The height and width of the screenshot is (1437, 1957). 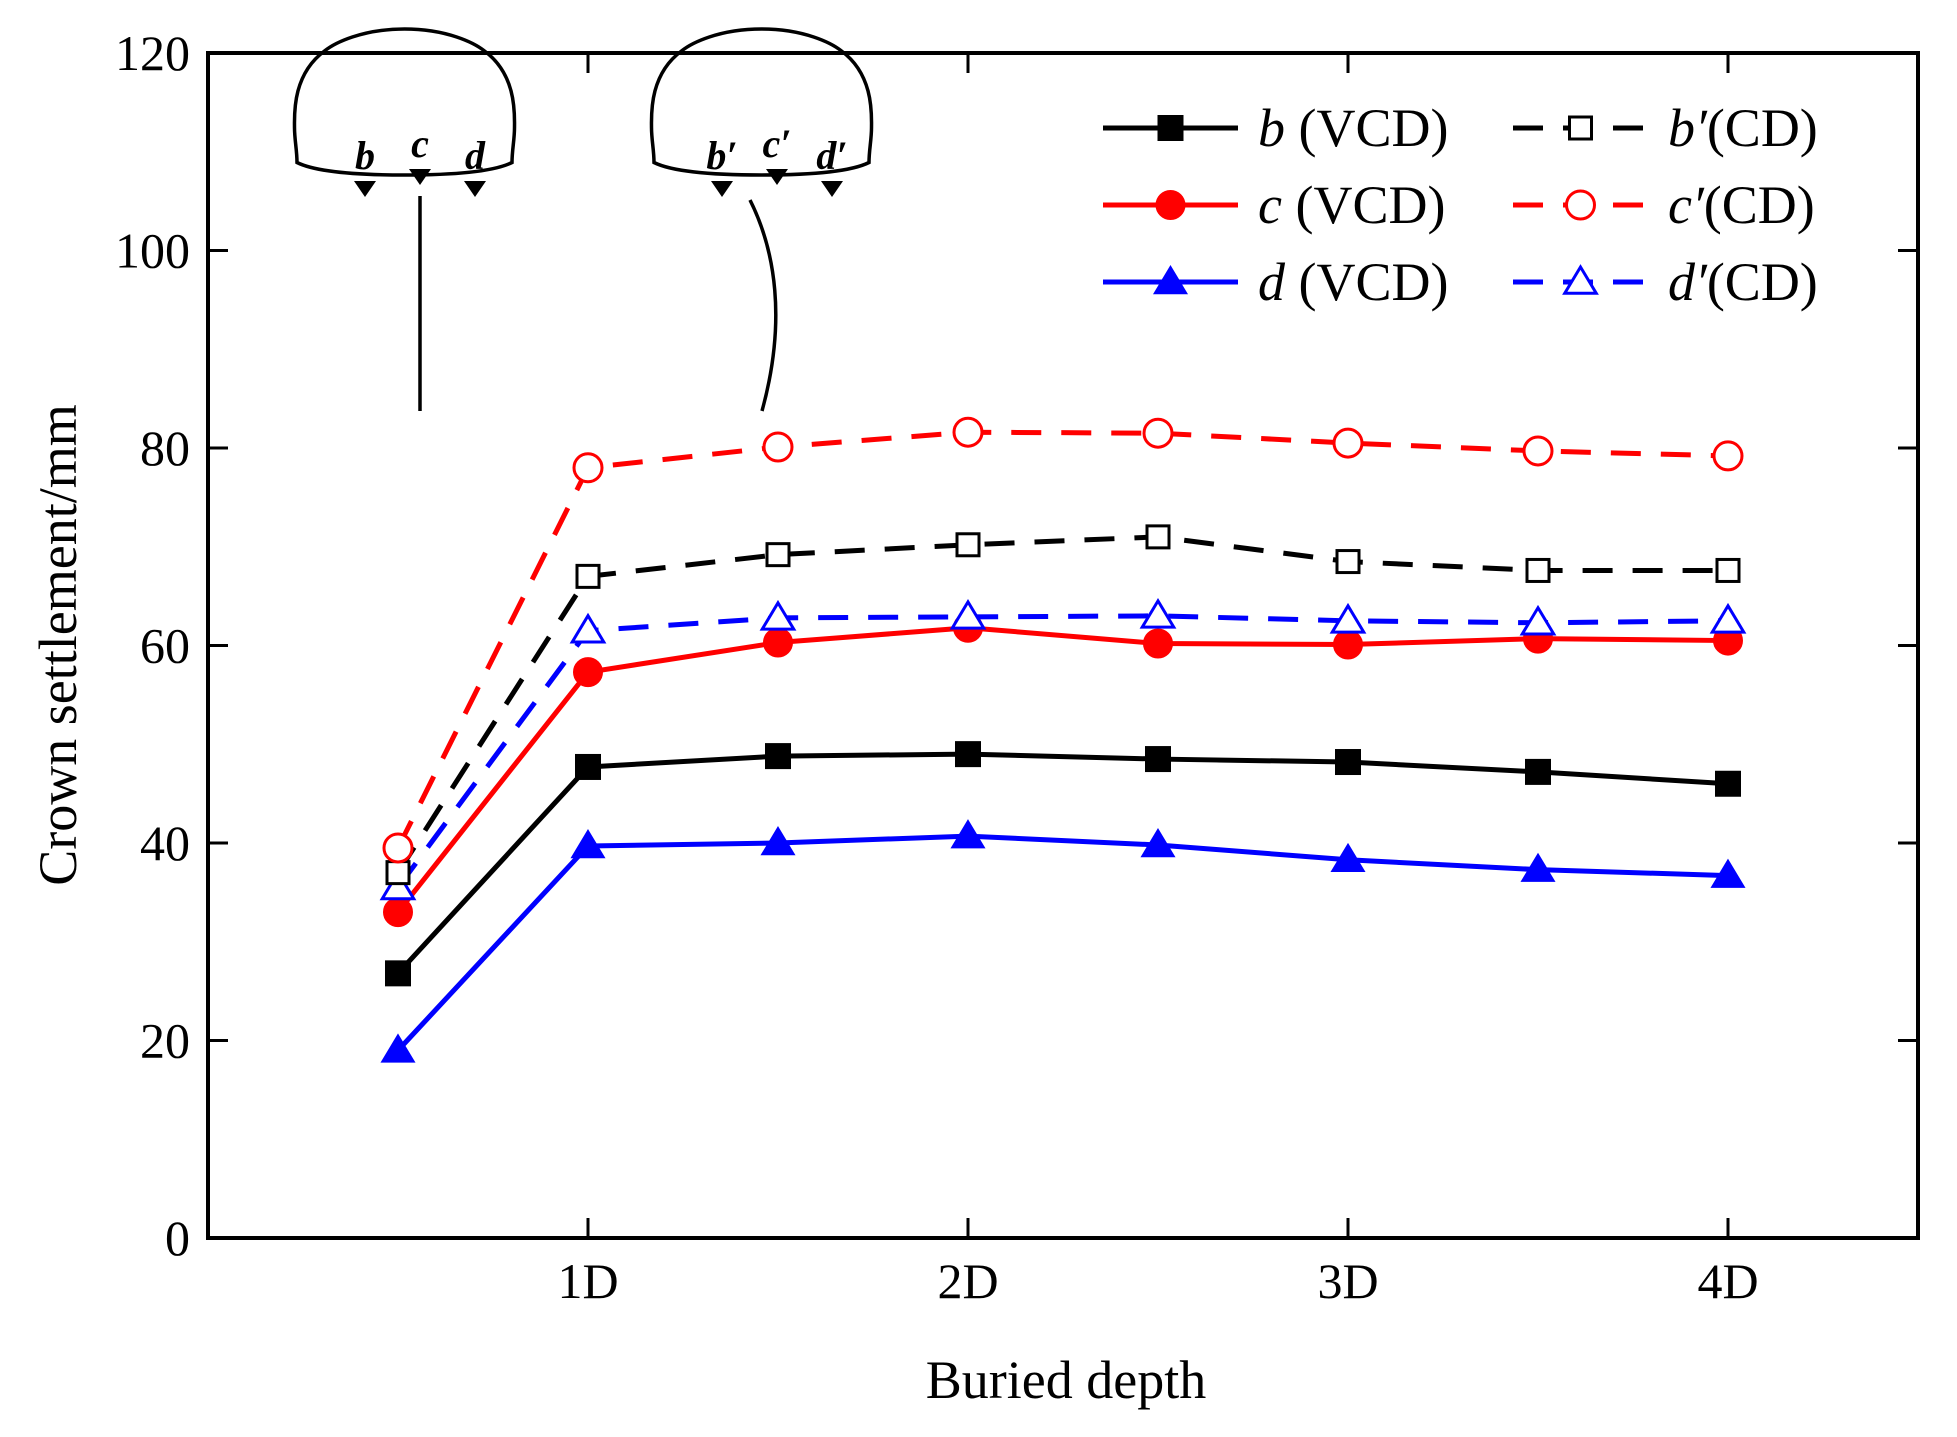 I want to click on series-line-c-vcd, so click(x=1062, y=769).